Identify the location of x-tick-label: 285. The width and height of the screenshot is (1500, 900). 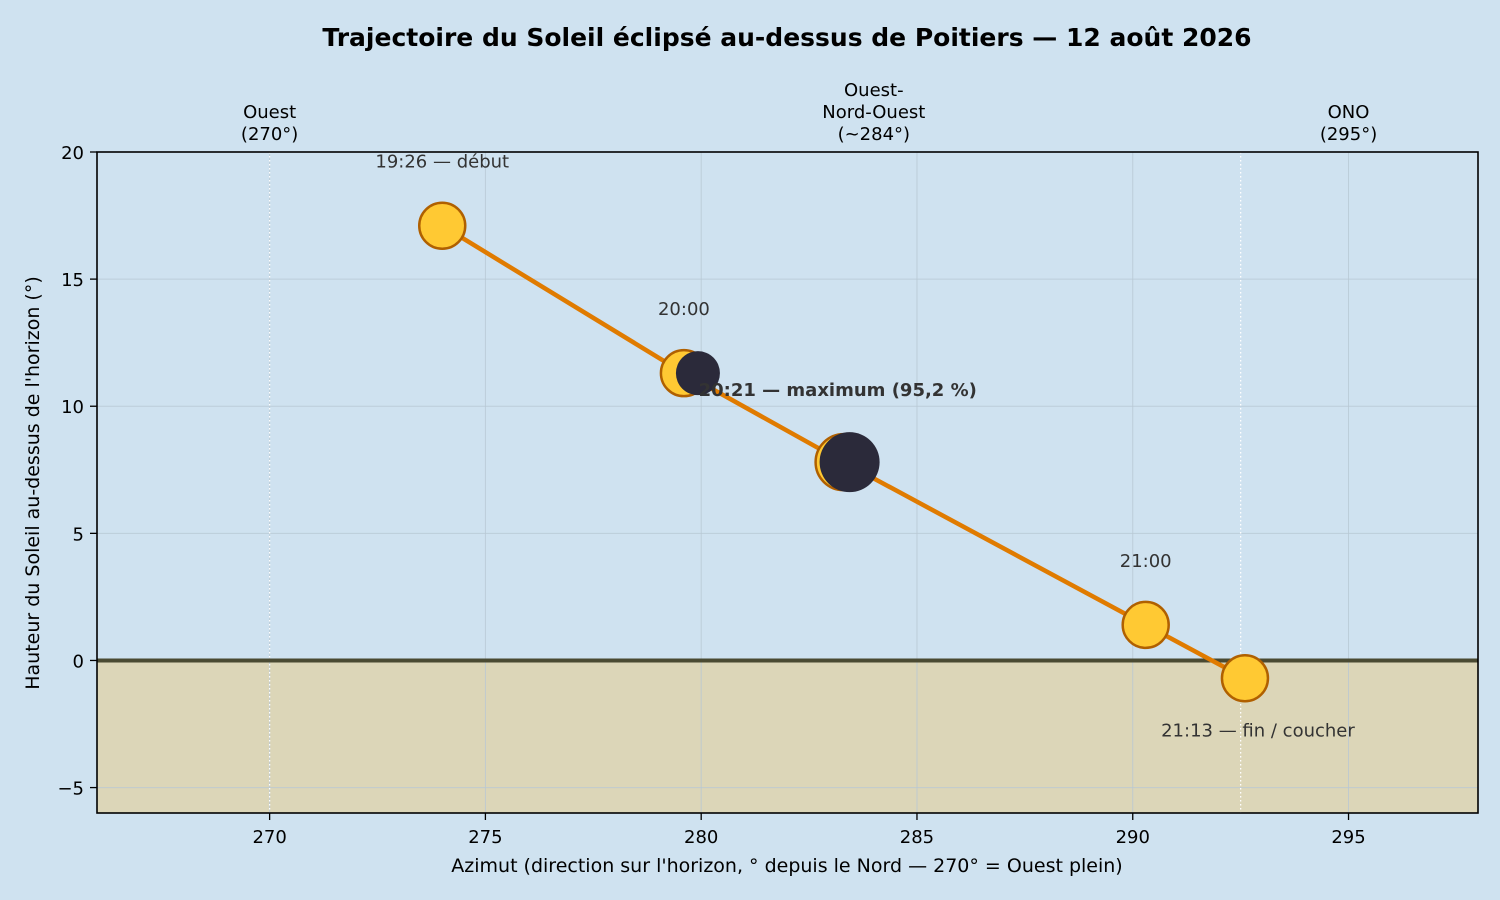
(917, 837).